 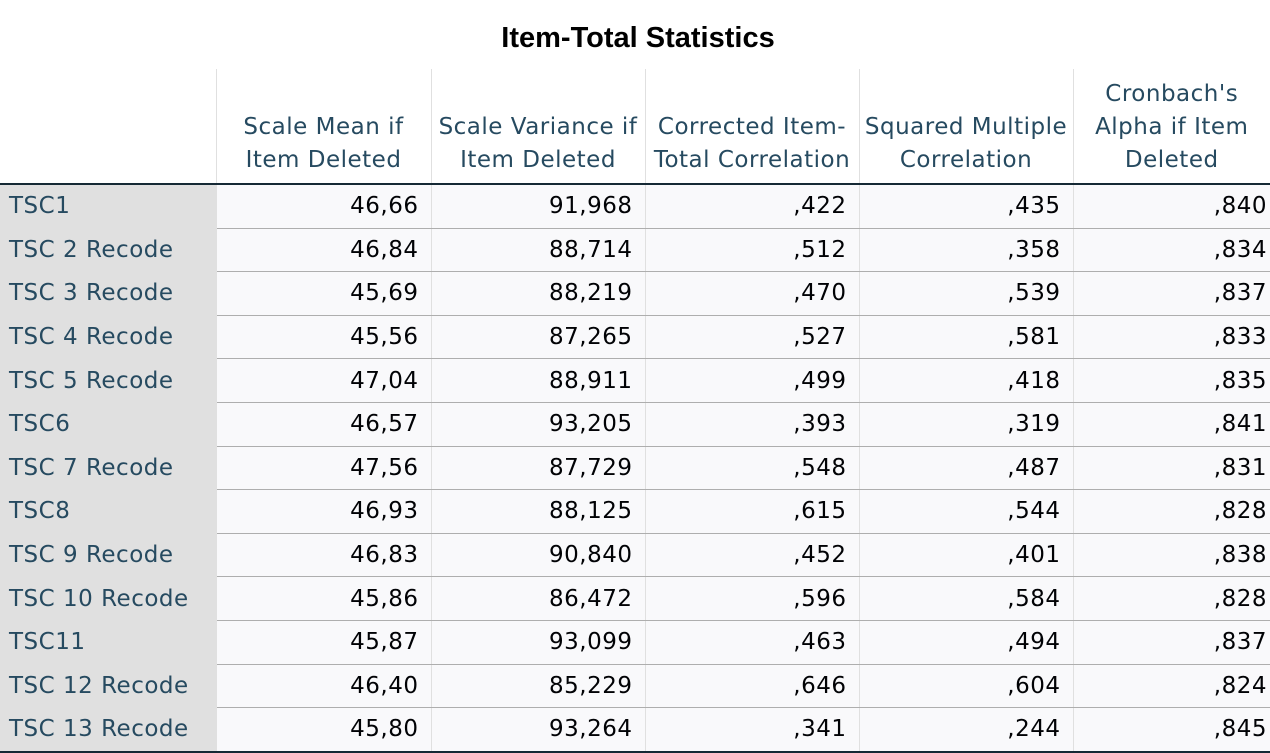 What do you see at coordinates (638, 38) in the screenshot?
I see `table-title: Item-Total Statistics` at bounding box center [638, 38].